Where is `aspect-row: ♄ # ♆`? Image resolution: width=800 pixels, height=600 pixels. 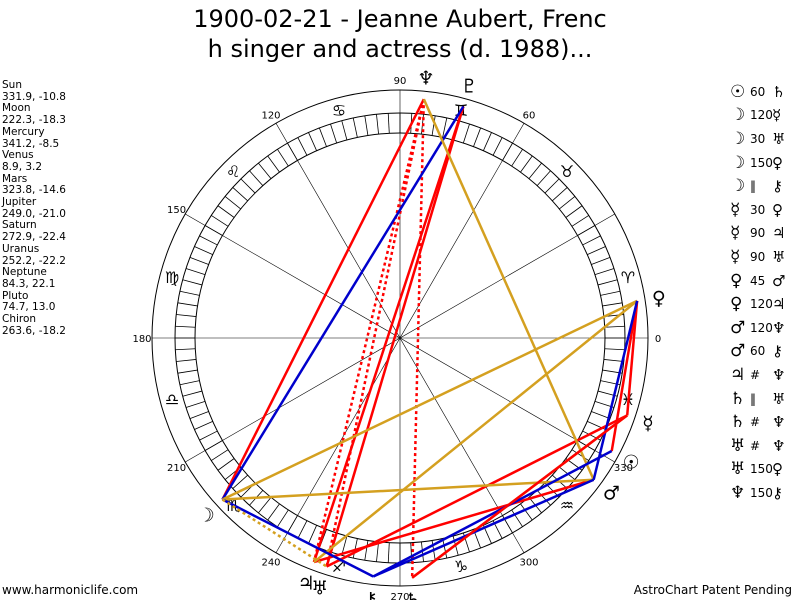
aspect-row: ♄ # ♆ is located at coordinates (761, 422).